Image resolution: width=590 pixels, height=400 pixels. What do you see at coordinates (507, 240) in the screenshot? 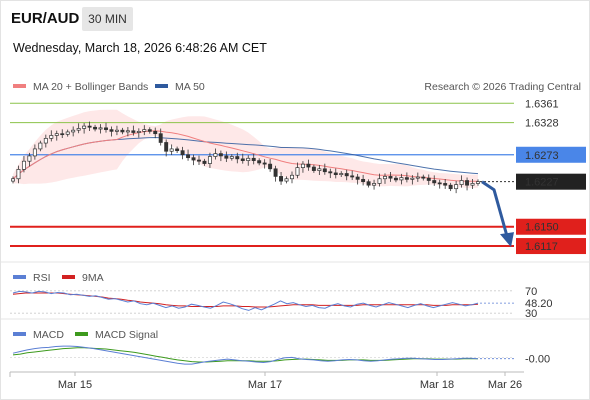
I see `forecast-arrowhead` at bounding box center [507, 240].